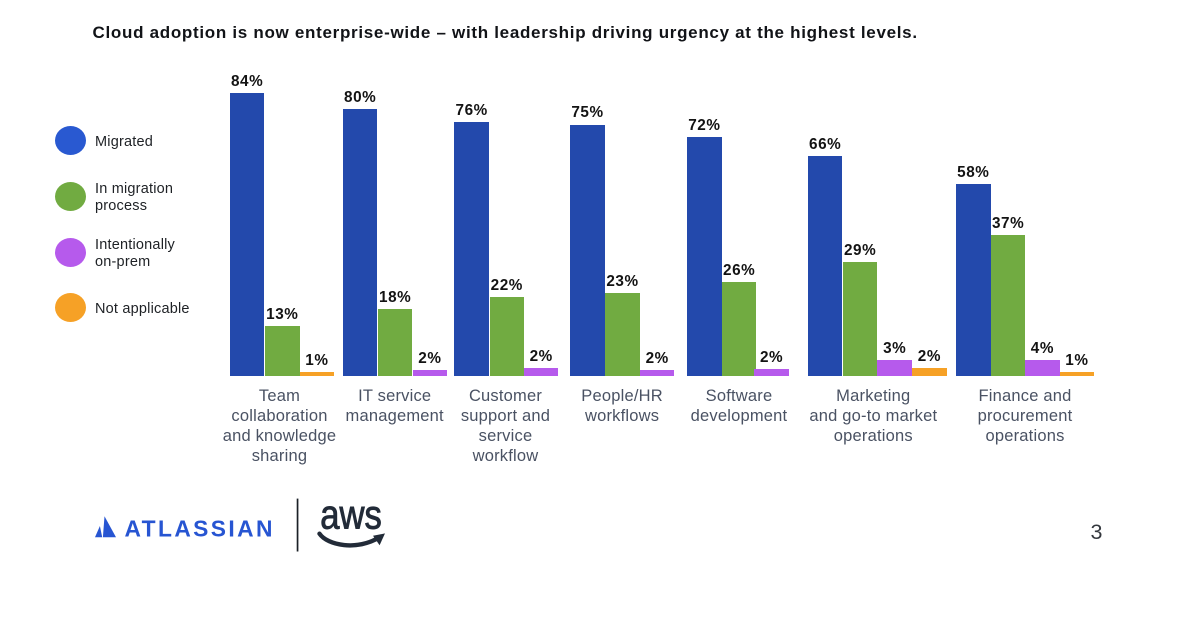 The height and width of the screenshot is (627, 1188). Describe the element at coordinates (351, 516) in the screenshot. I see `svg-text: aws` at that location.